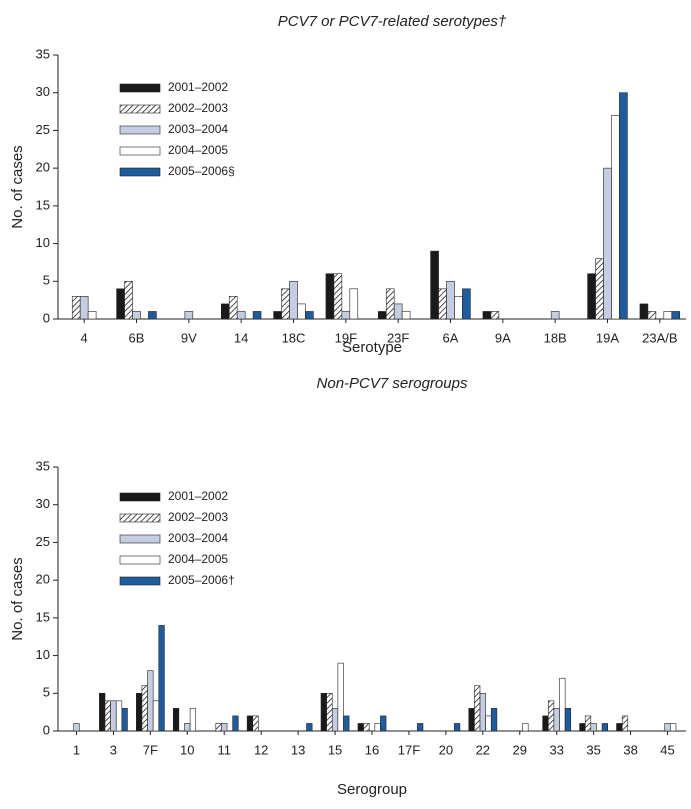 Image resolution: width=691 pixels, height=809 pixels. I want to click on y-tick-label: 20, so click(43, 579).